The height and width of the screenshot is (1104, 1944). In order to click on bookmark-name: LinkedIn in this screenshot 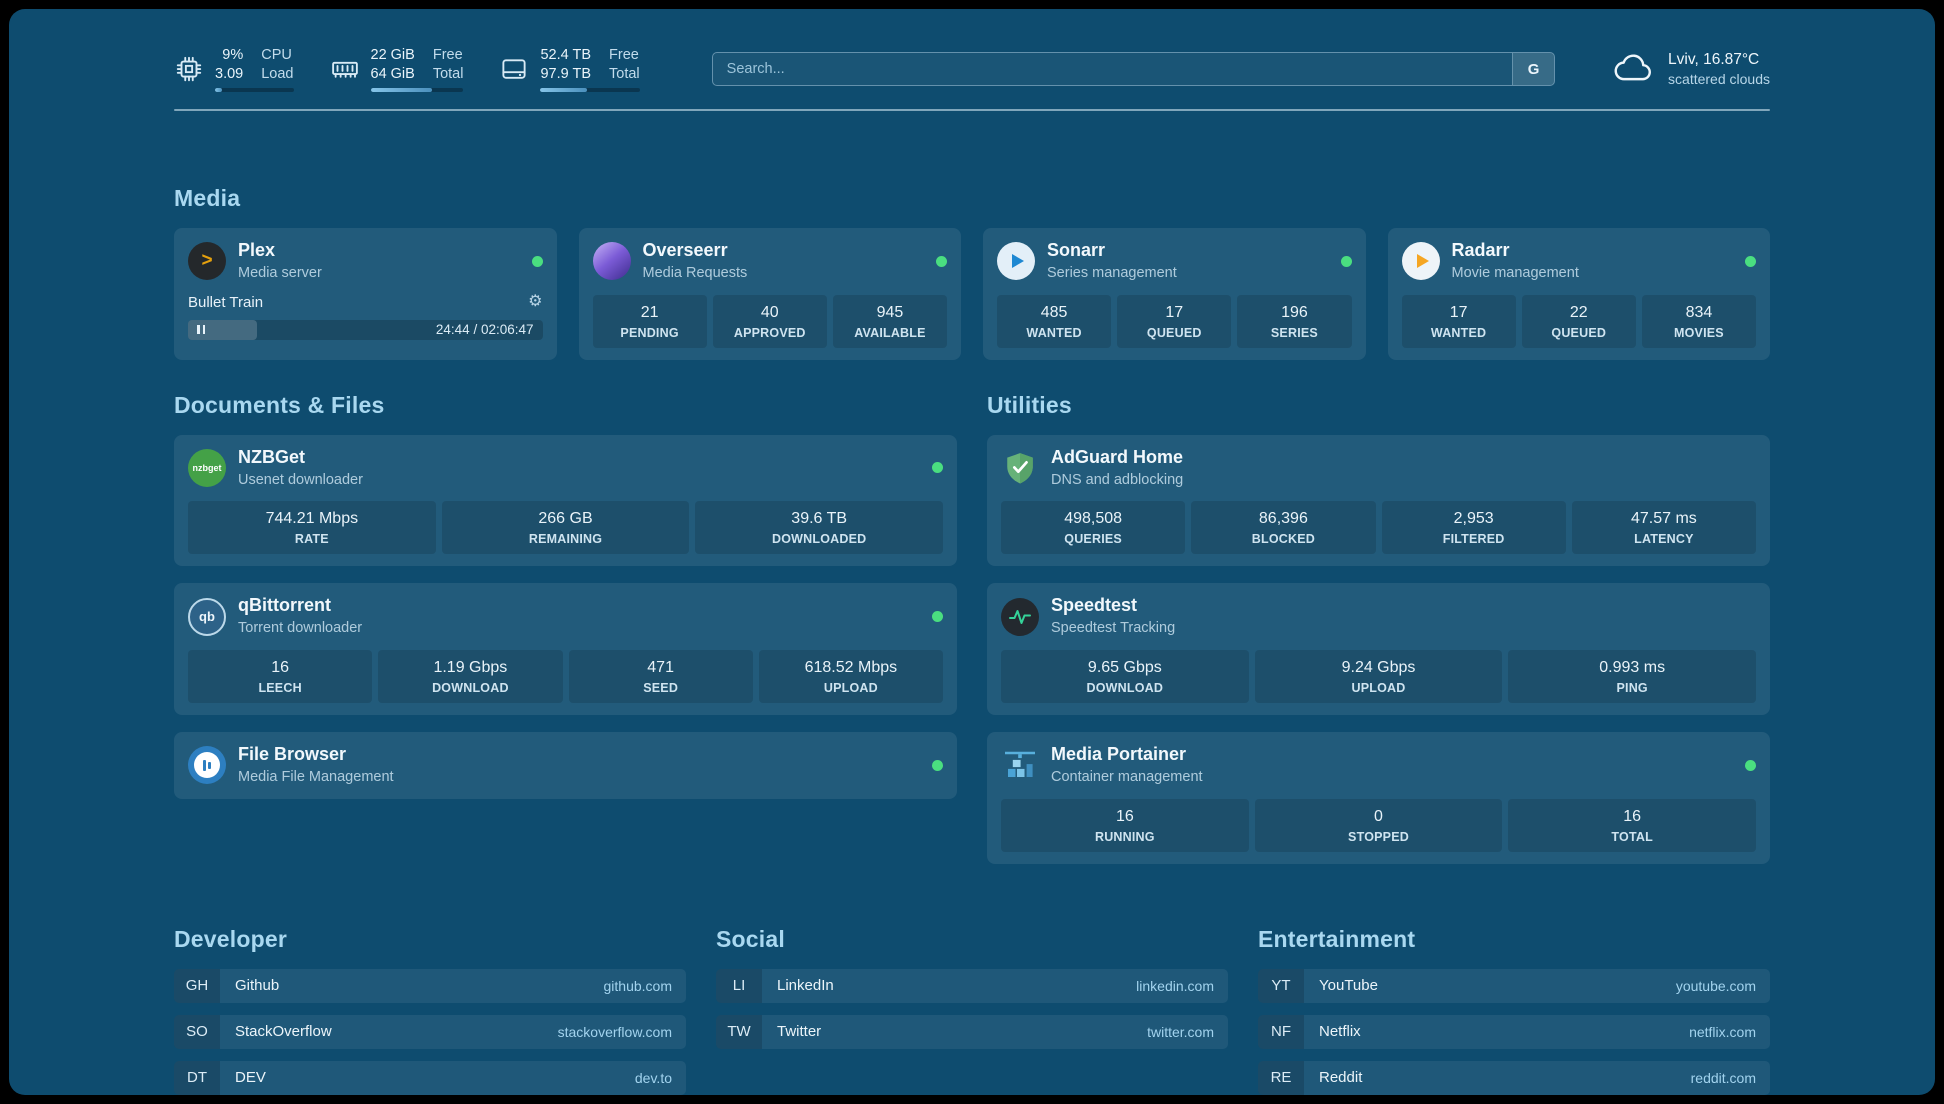, I will do `click(805, 986)`.